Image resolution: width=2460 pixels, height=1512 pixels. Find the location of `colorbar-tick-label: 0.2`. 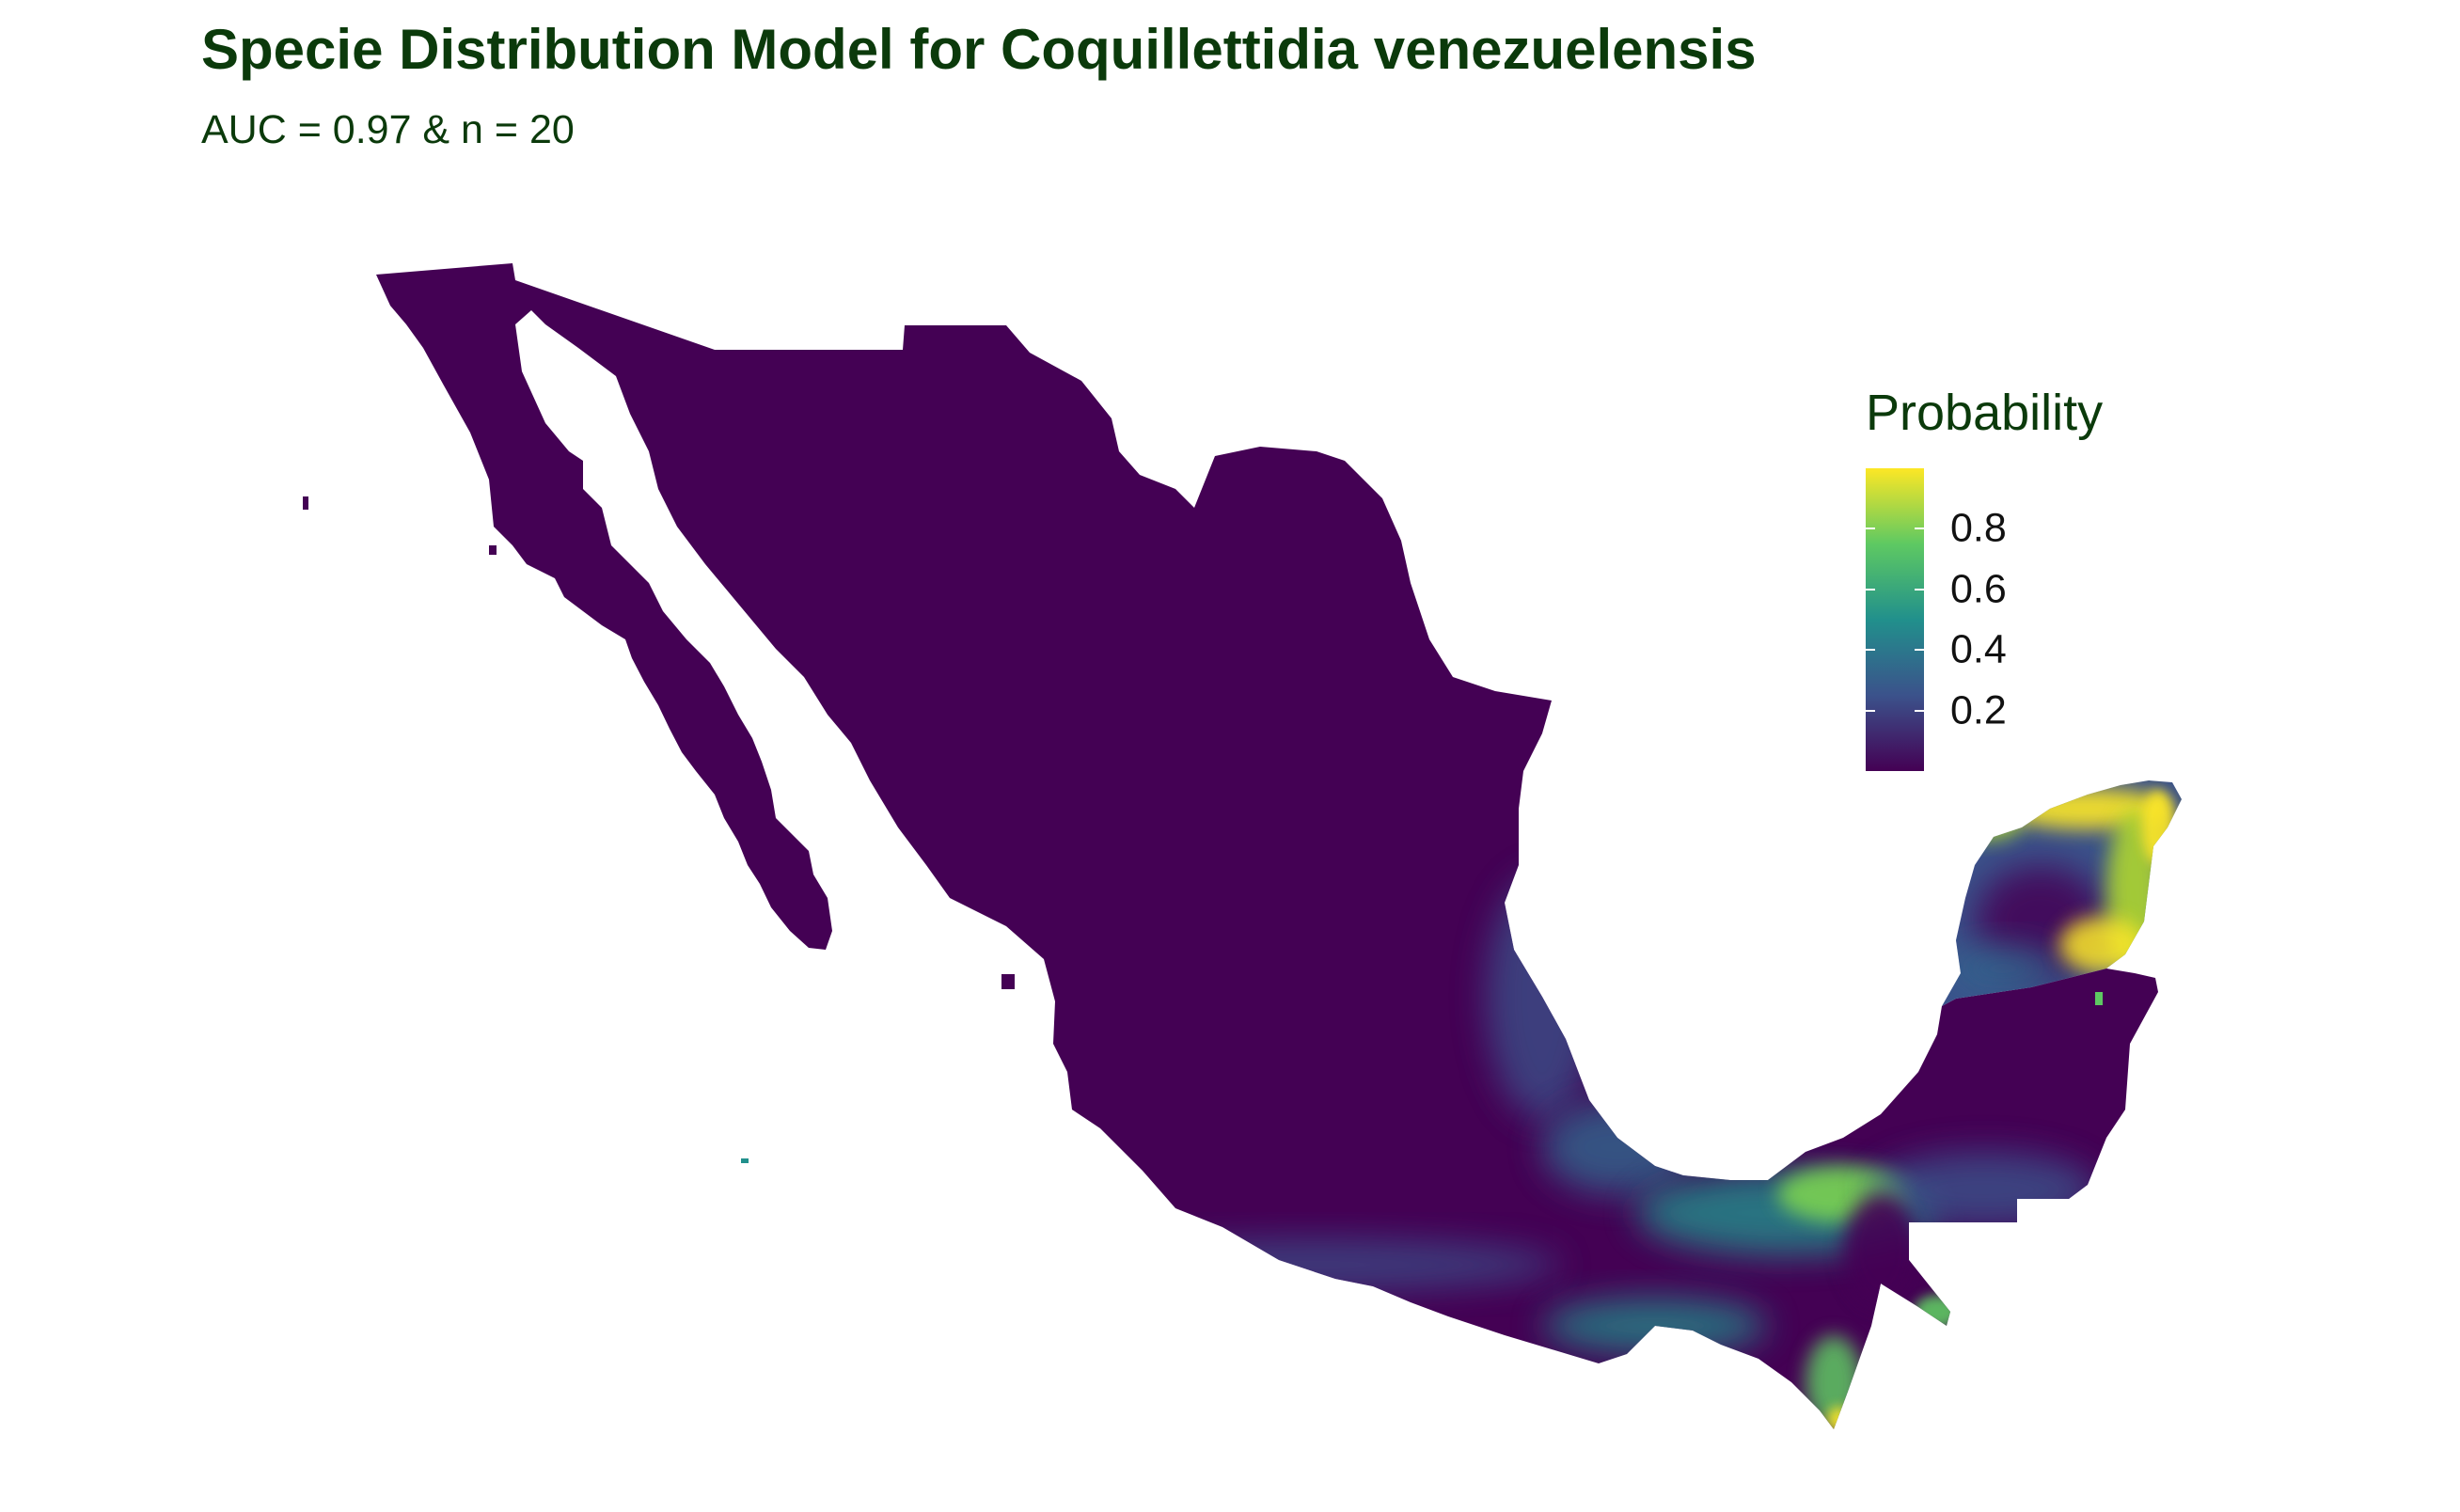

colorbar-tick-label: 0.2 is located at coordinates (1978, 710).